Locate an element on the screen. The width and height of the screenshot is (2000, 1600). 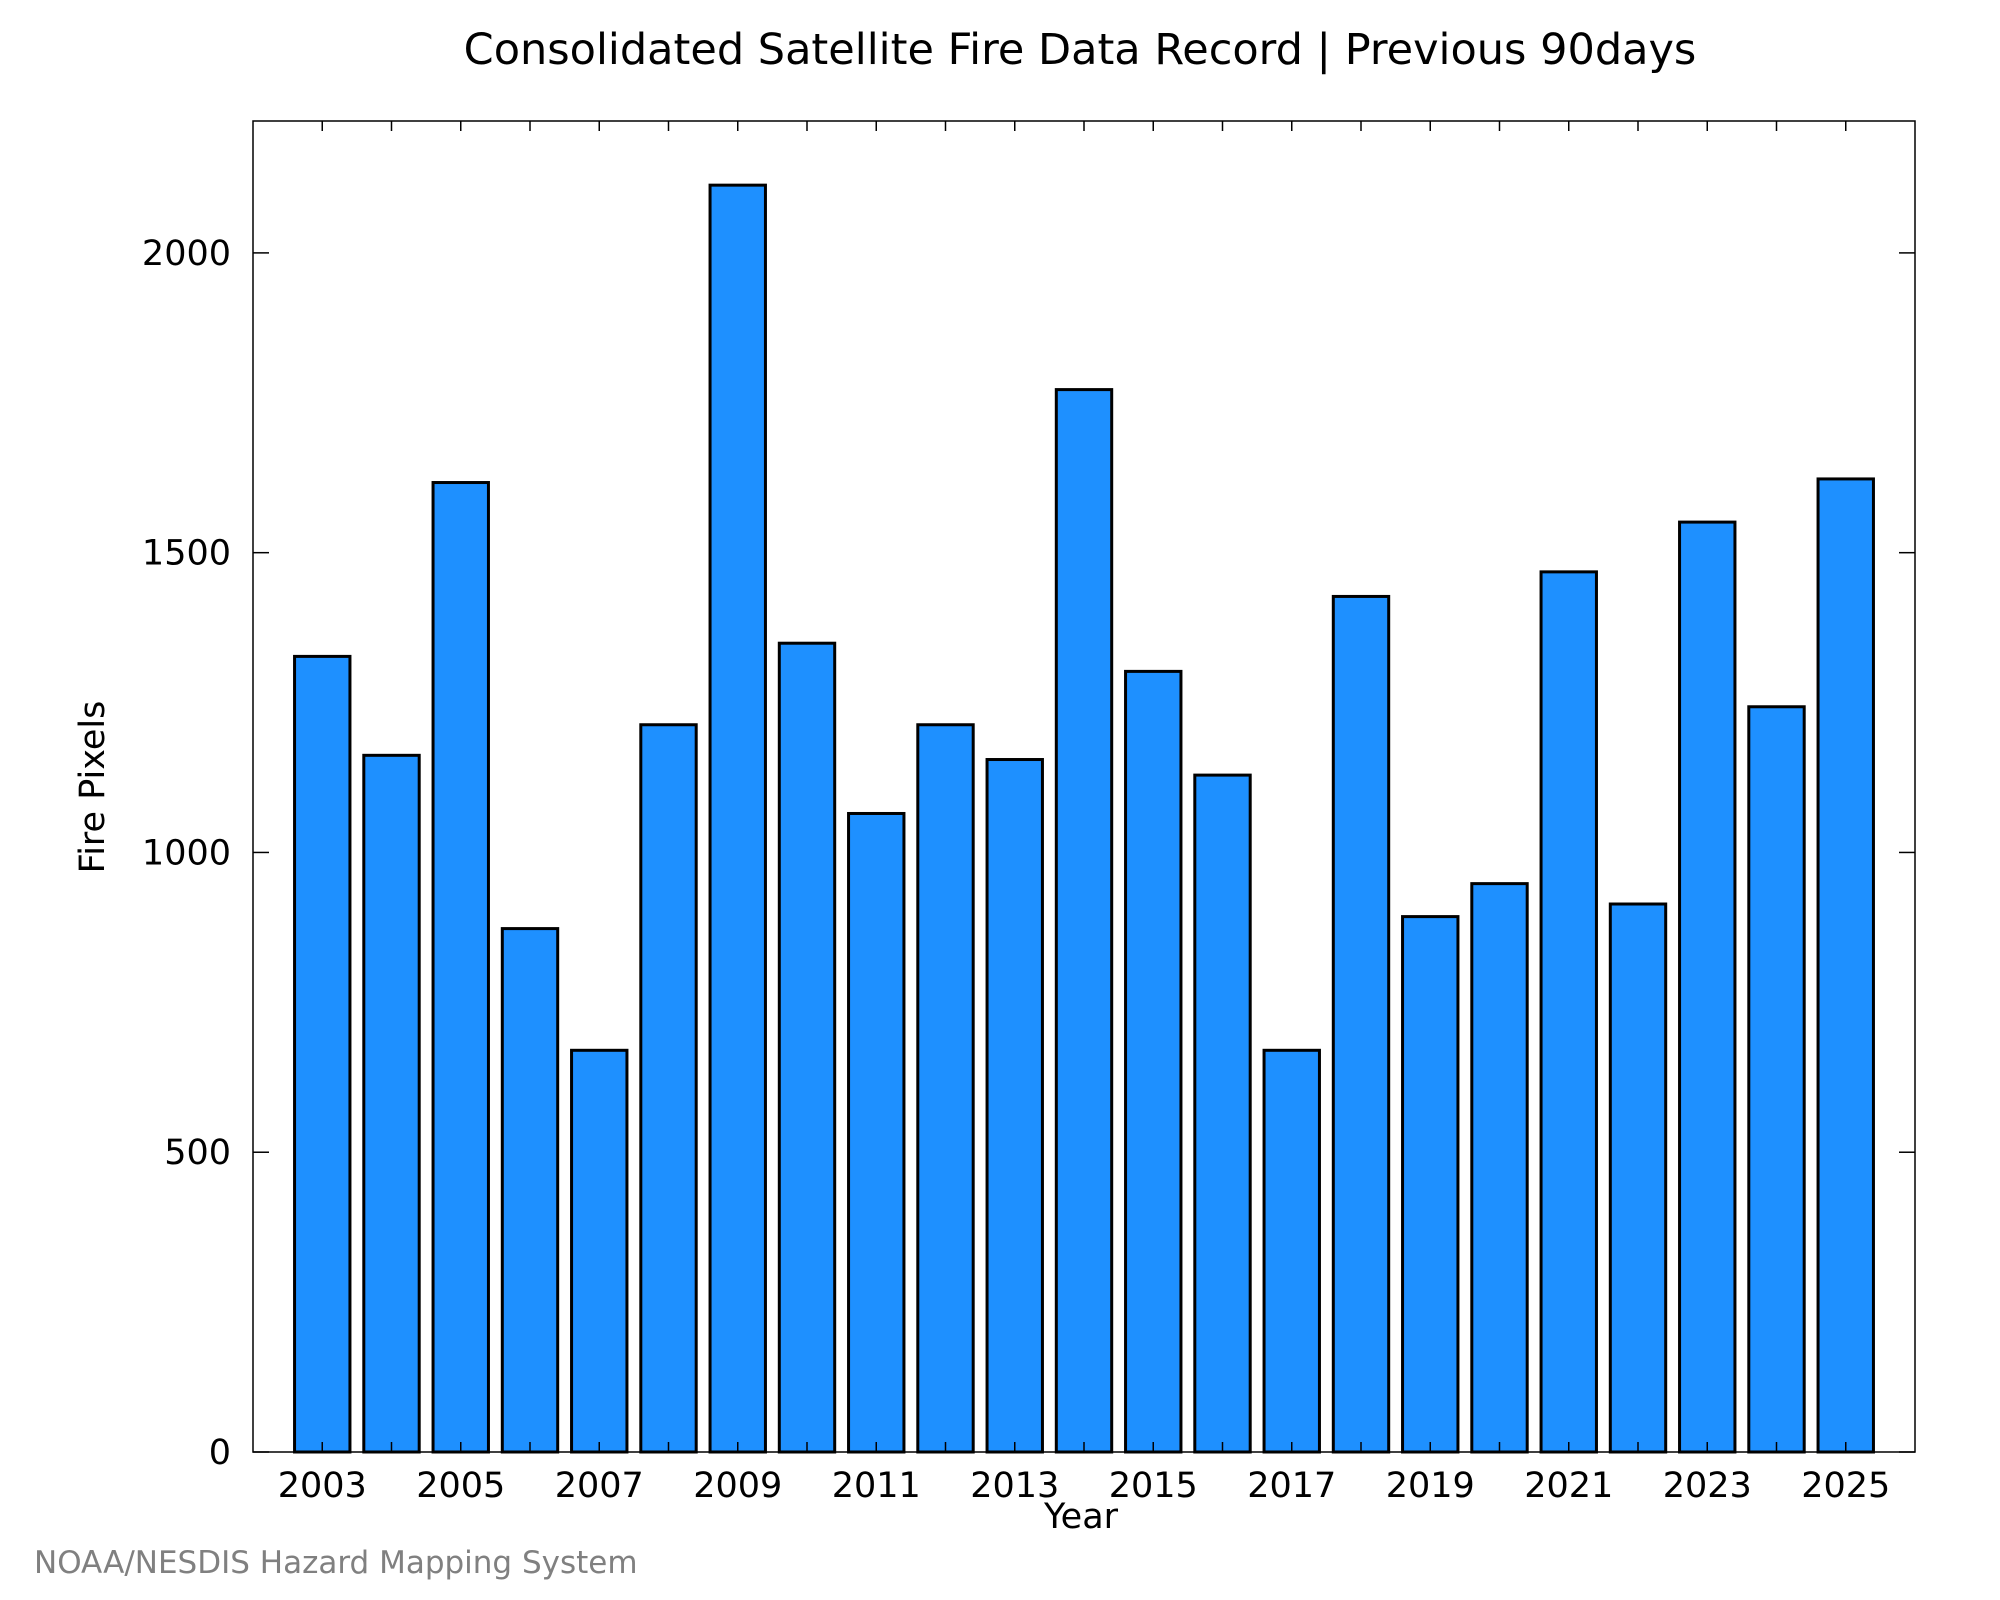
bar-2013 is located at coordinates (1014, 1106).